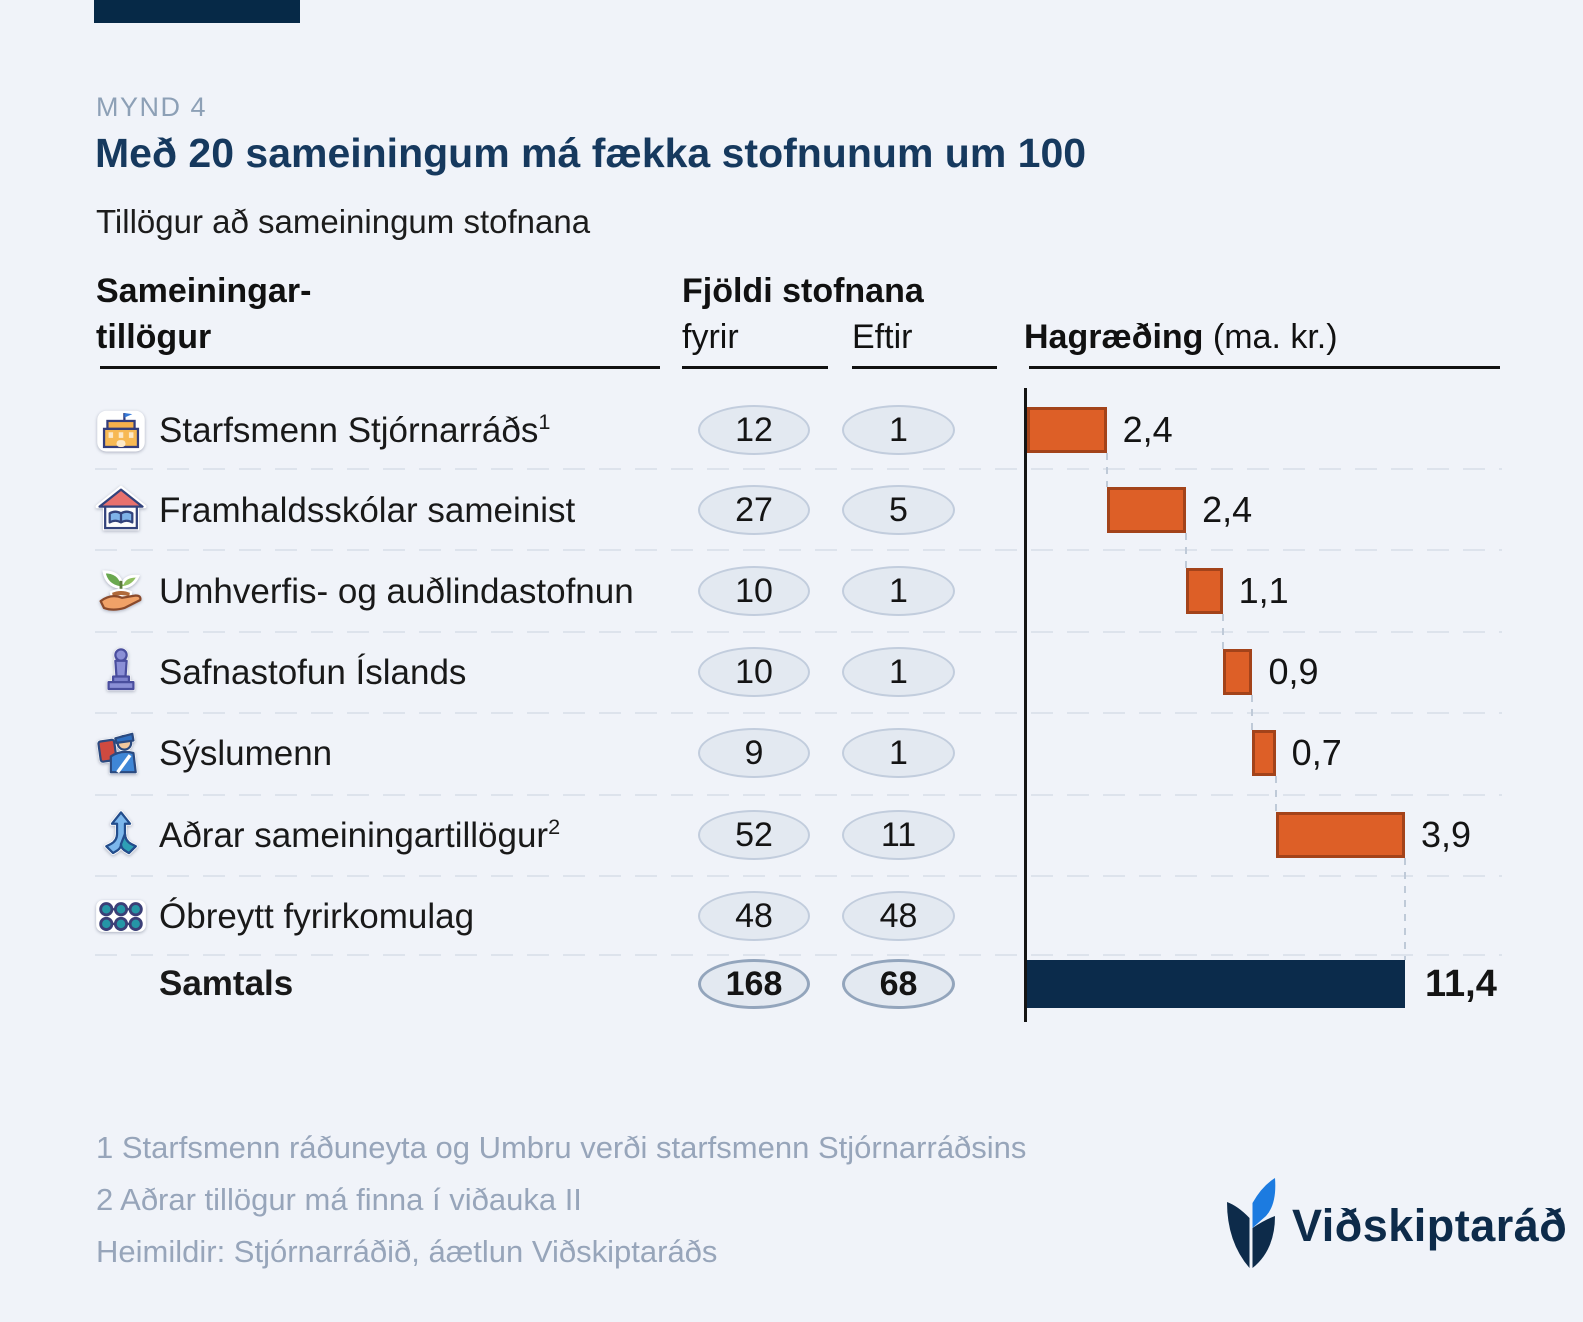 Image resolution: width=1583 pixels, height=1322 pixels. I want to click on row-label-text: Umhverfis- og auðlindastofnun, so click(396, 591).